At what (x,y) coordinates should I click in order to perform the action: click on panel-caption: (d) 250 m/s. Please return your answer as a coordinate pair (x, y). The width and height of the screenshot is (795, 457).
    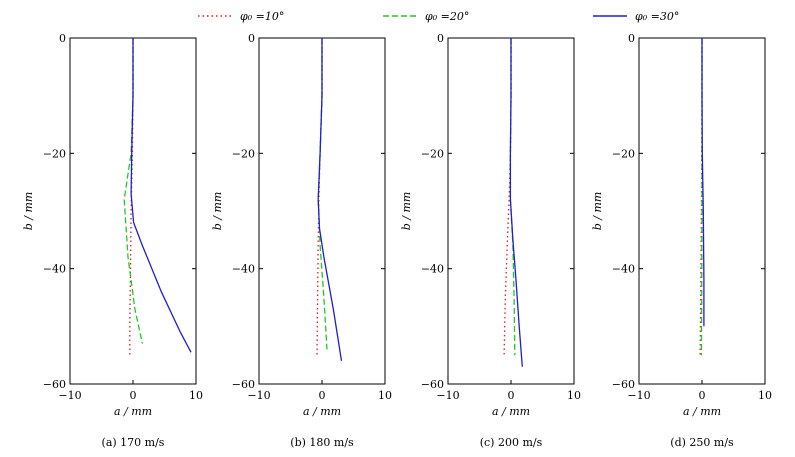
    Looking at the image, I should click on (702, 442).